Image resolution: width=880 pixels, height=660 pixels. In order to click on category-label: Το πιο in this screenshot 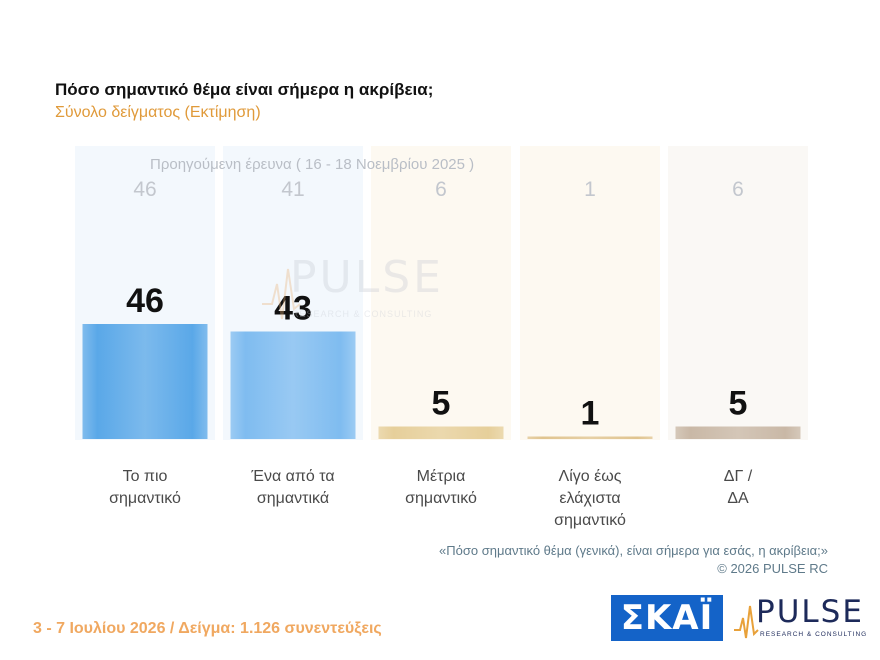, I will do `click(145, 476)`.